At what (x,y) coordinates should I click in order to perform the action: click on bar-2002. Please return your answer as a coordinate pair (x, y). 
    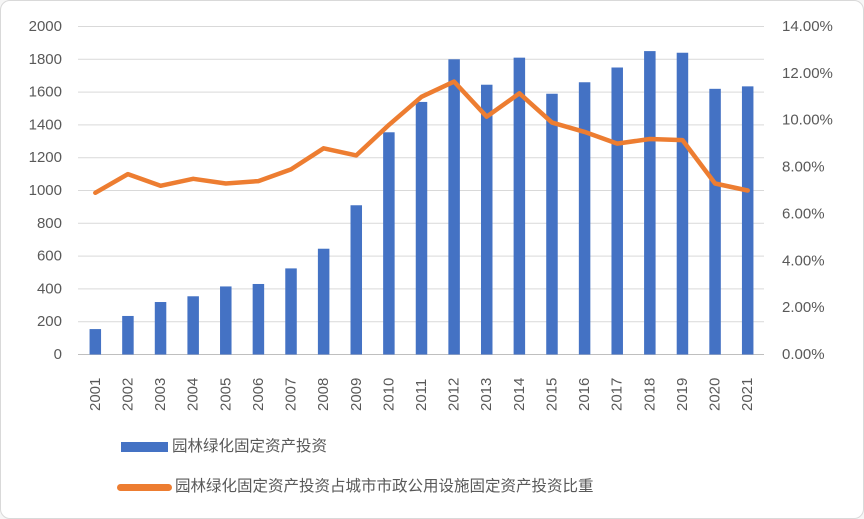
    Looking at the image, I should click on (128, 335).